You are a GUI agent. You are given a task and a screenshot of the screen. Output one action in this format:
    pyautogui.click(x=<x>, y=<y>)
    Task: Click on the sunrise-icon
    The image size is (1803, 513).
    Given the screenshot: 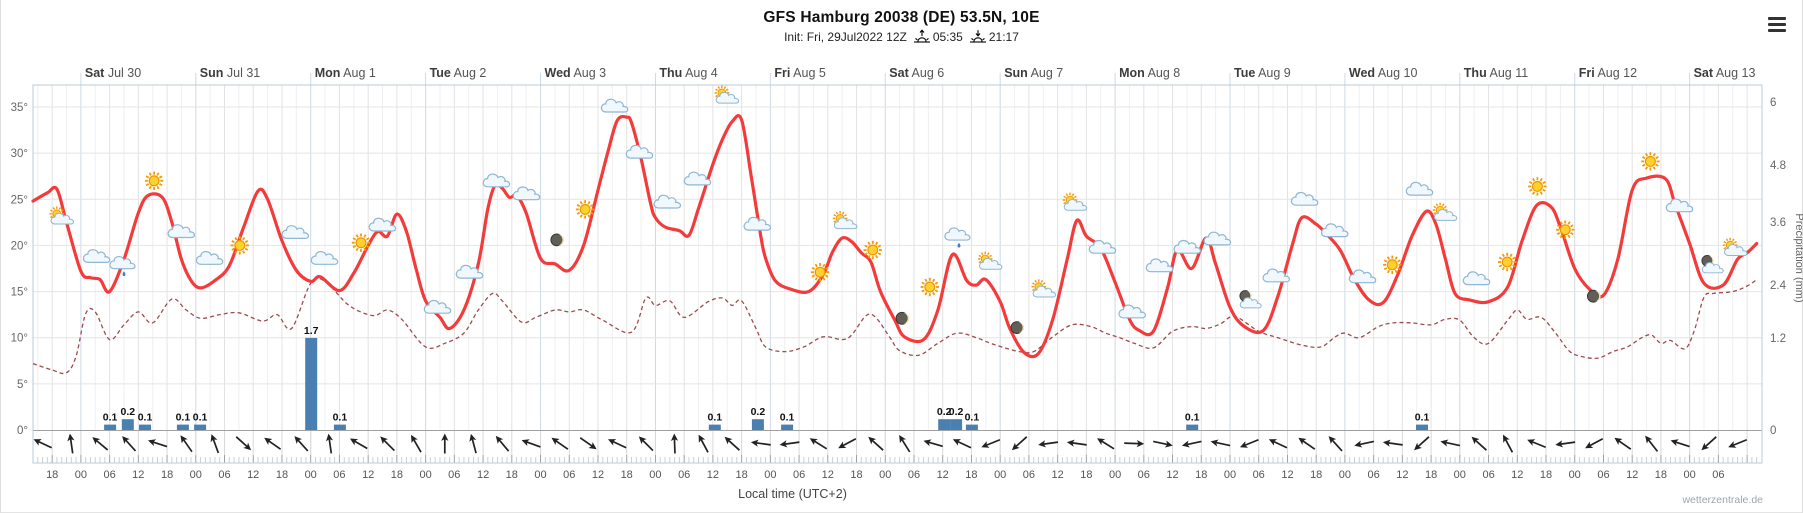 What is the action you would take?
    pyautogui.click(x=921, y=36)
    